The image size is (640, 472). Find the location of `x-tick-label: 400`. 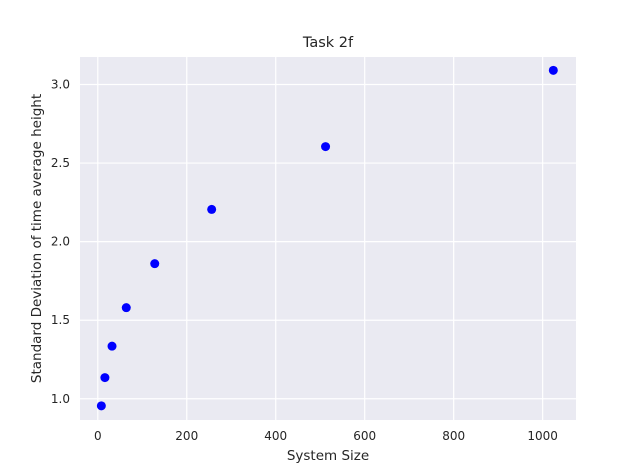

x-tick-label: 400 is located at coordinates (275, 436).